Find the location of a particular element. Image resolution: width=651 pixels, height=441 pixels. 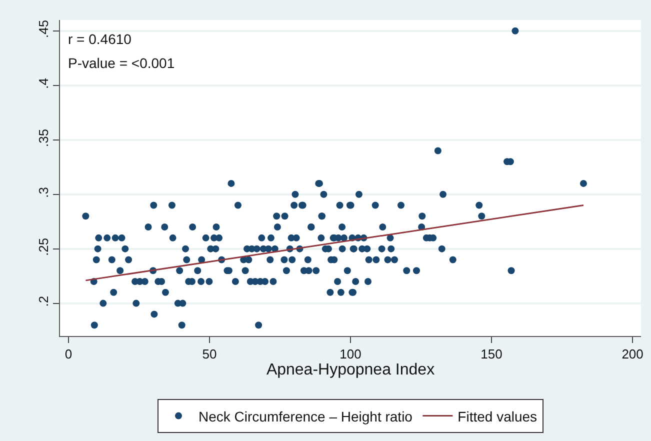

legend-label: Neck Circumference – Height ratio is located at coordinates (305, 416).